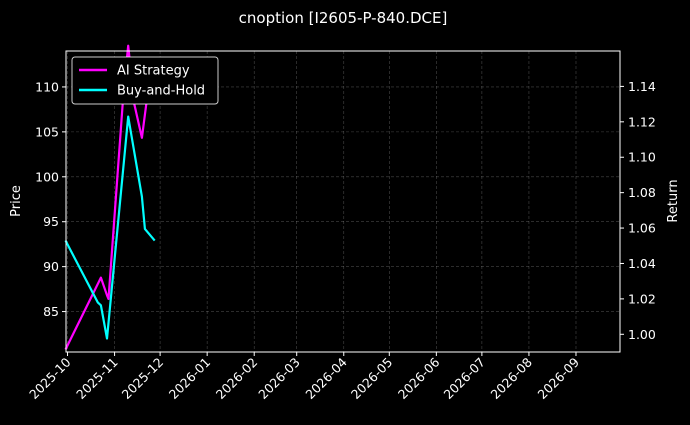 This screenshot has width=690, height=425. I want to click on series-line-buy-and-hold, so click(110, 227).